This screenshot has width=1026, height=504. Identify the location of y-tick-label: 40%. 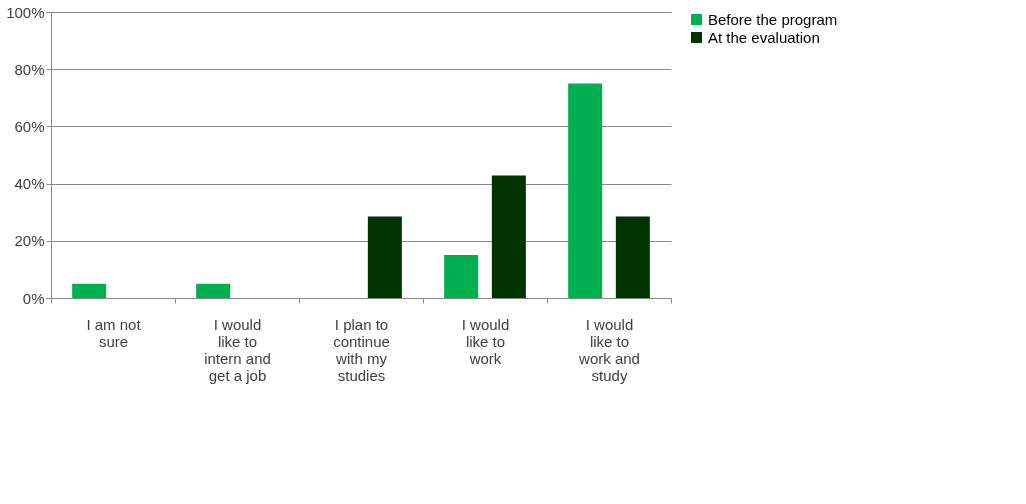
(29, 184).